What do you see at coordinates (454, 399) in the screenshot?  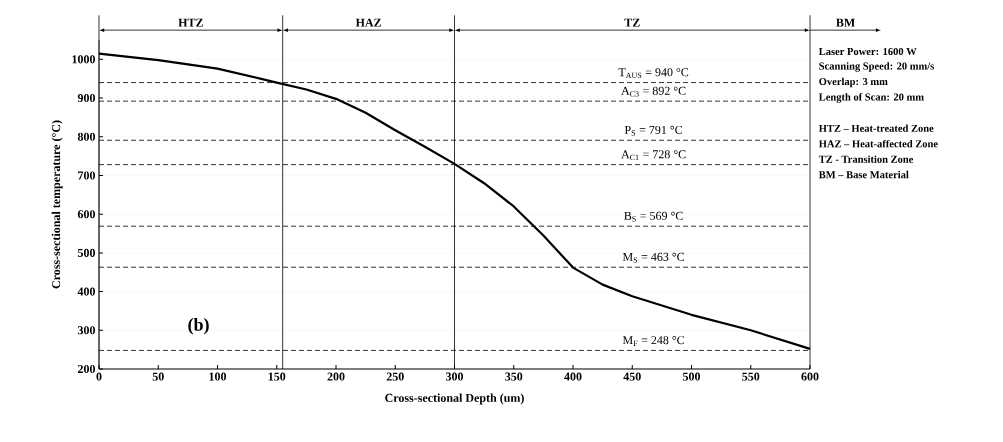 I see `x-axis-title: Cross-sectional Depth (um)` at bounding box center [454, 399].